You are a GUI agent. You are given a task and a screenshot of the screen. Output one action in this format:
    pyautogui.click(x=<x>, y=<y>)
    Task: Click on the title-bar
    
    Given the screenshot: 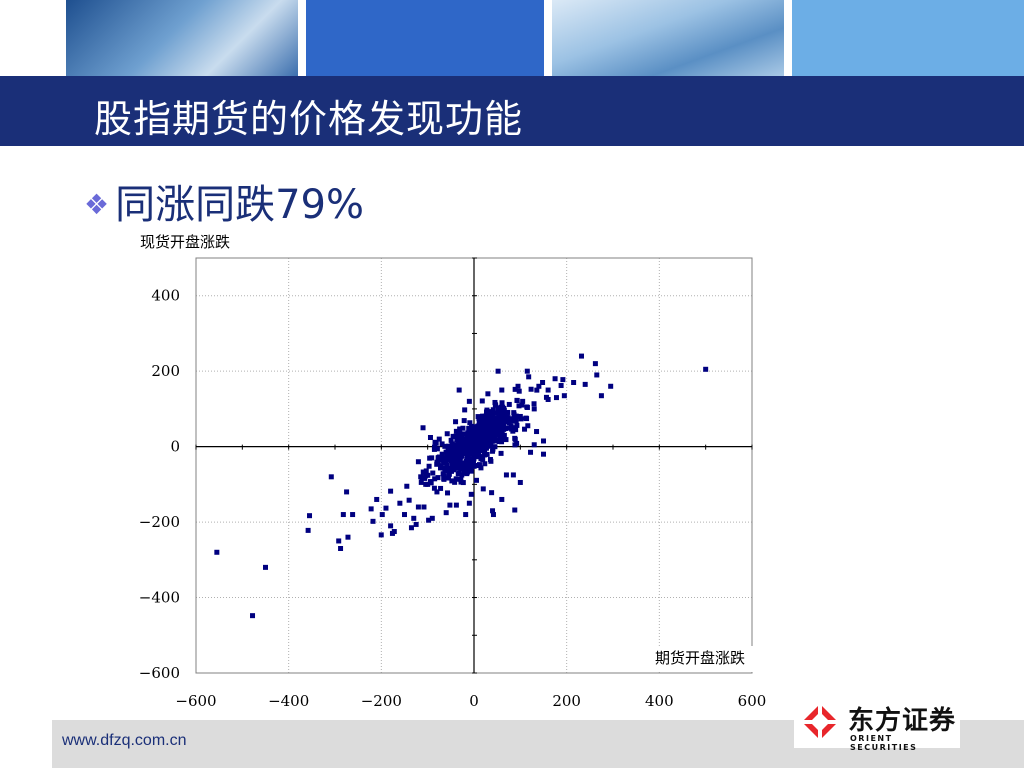 What is the action you would take?
    pyautogui.click(x=512, y=111)
    